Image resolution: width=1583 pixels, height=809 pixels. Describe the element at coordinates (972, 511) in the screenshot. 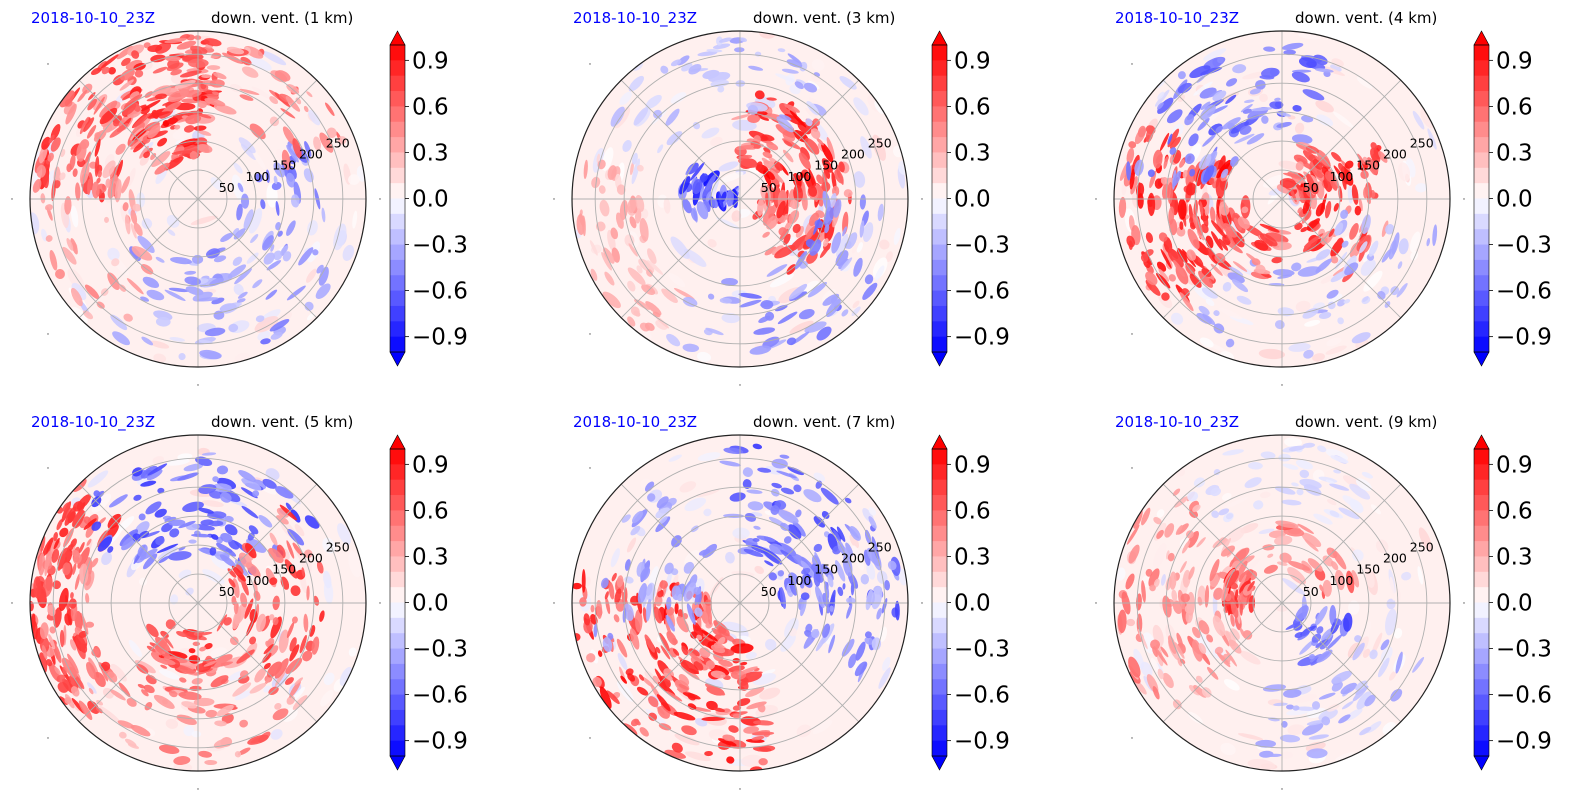

I see `colorbar-tick-label: 0.6` at that location.